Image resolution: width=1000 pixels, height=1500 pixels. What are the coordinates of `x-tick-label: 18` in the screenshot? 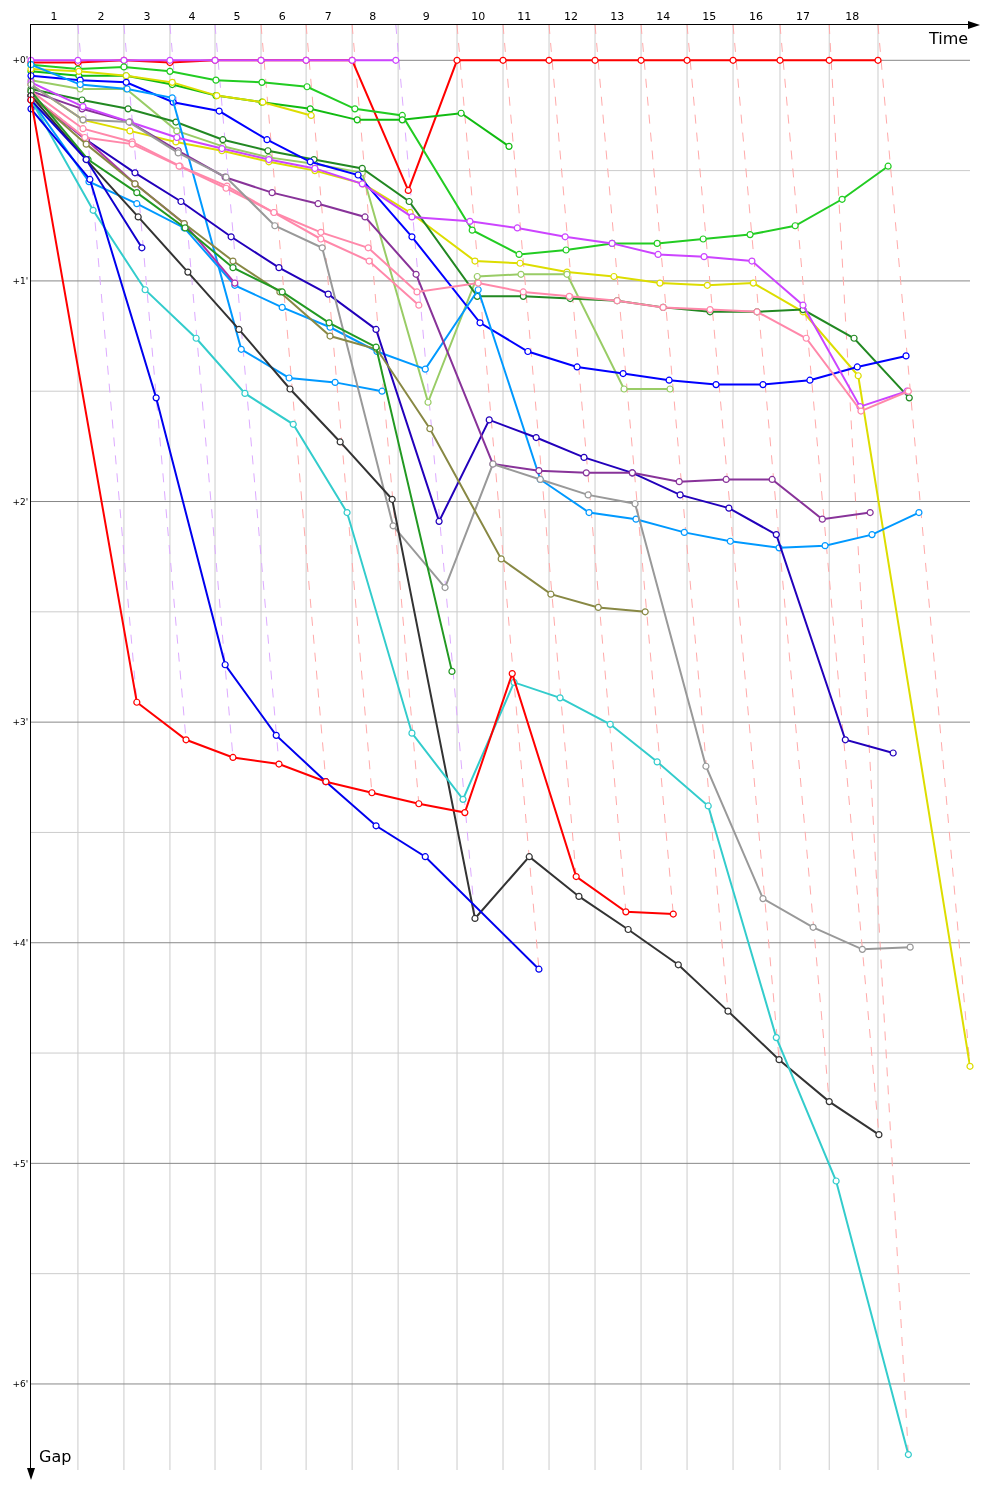 It's located at (852, 16).